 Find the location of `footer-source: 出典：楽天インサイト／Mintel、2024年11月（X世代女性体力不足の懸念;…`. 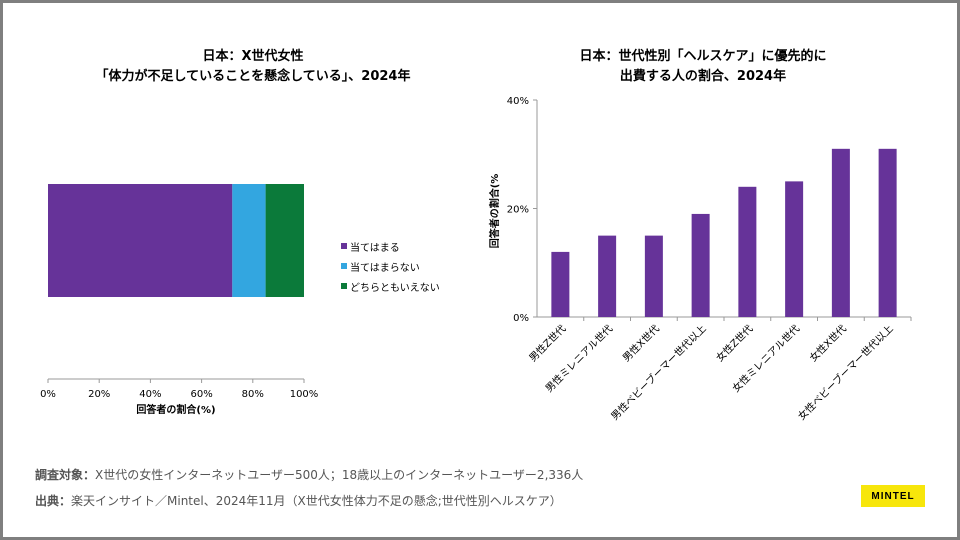

footer-source: 出典：楽天インサイト／Mintel、2024年11月（X世代女性体力不足の懸念;… is located at coordinates (298, 500).